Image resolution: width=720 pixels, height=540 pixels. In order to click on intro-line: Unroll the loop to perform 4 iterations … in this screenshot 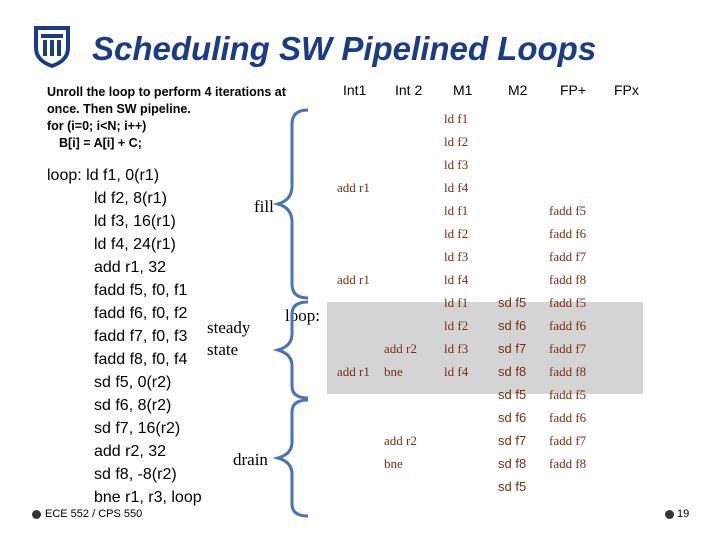, I will do `click(166, 92)`.